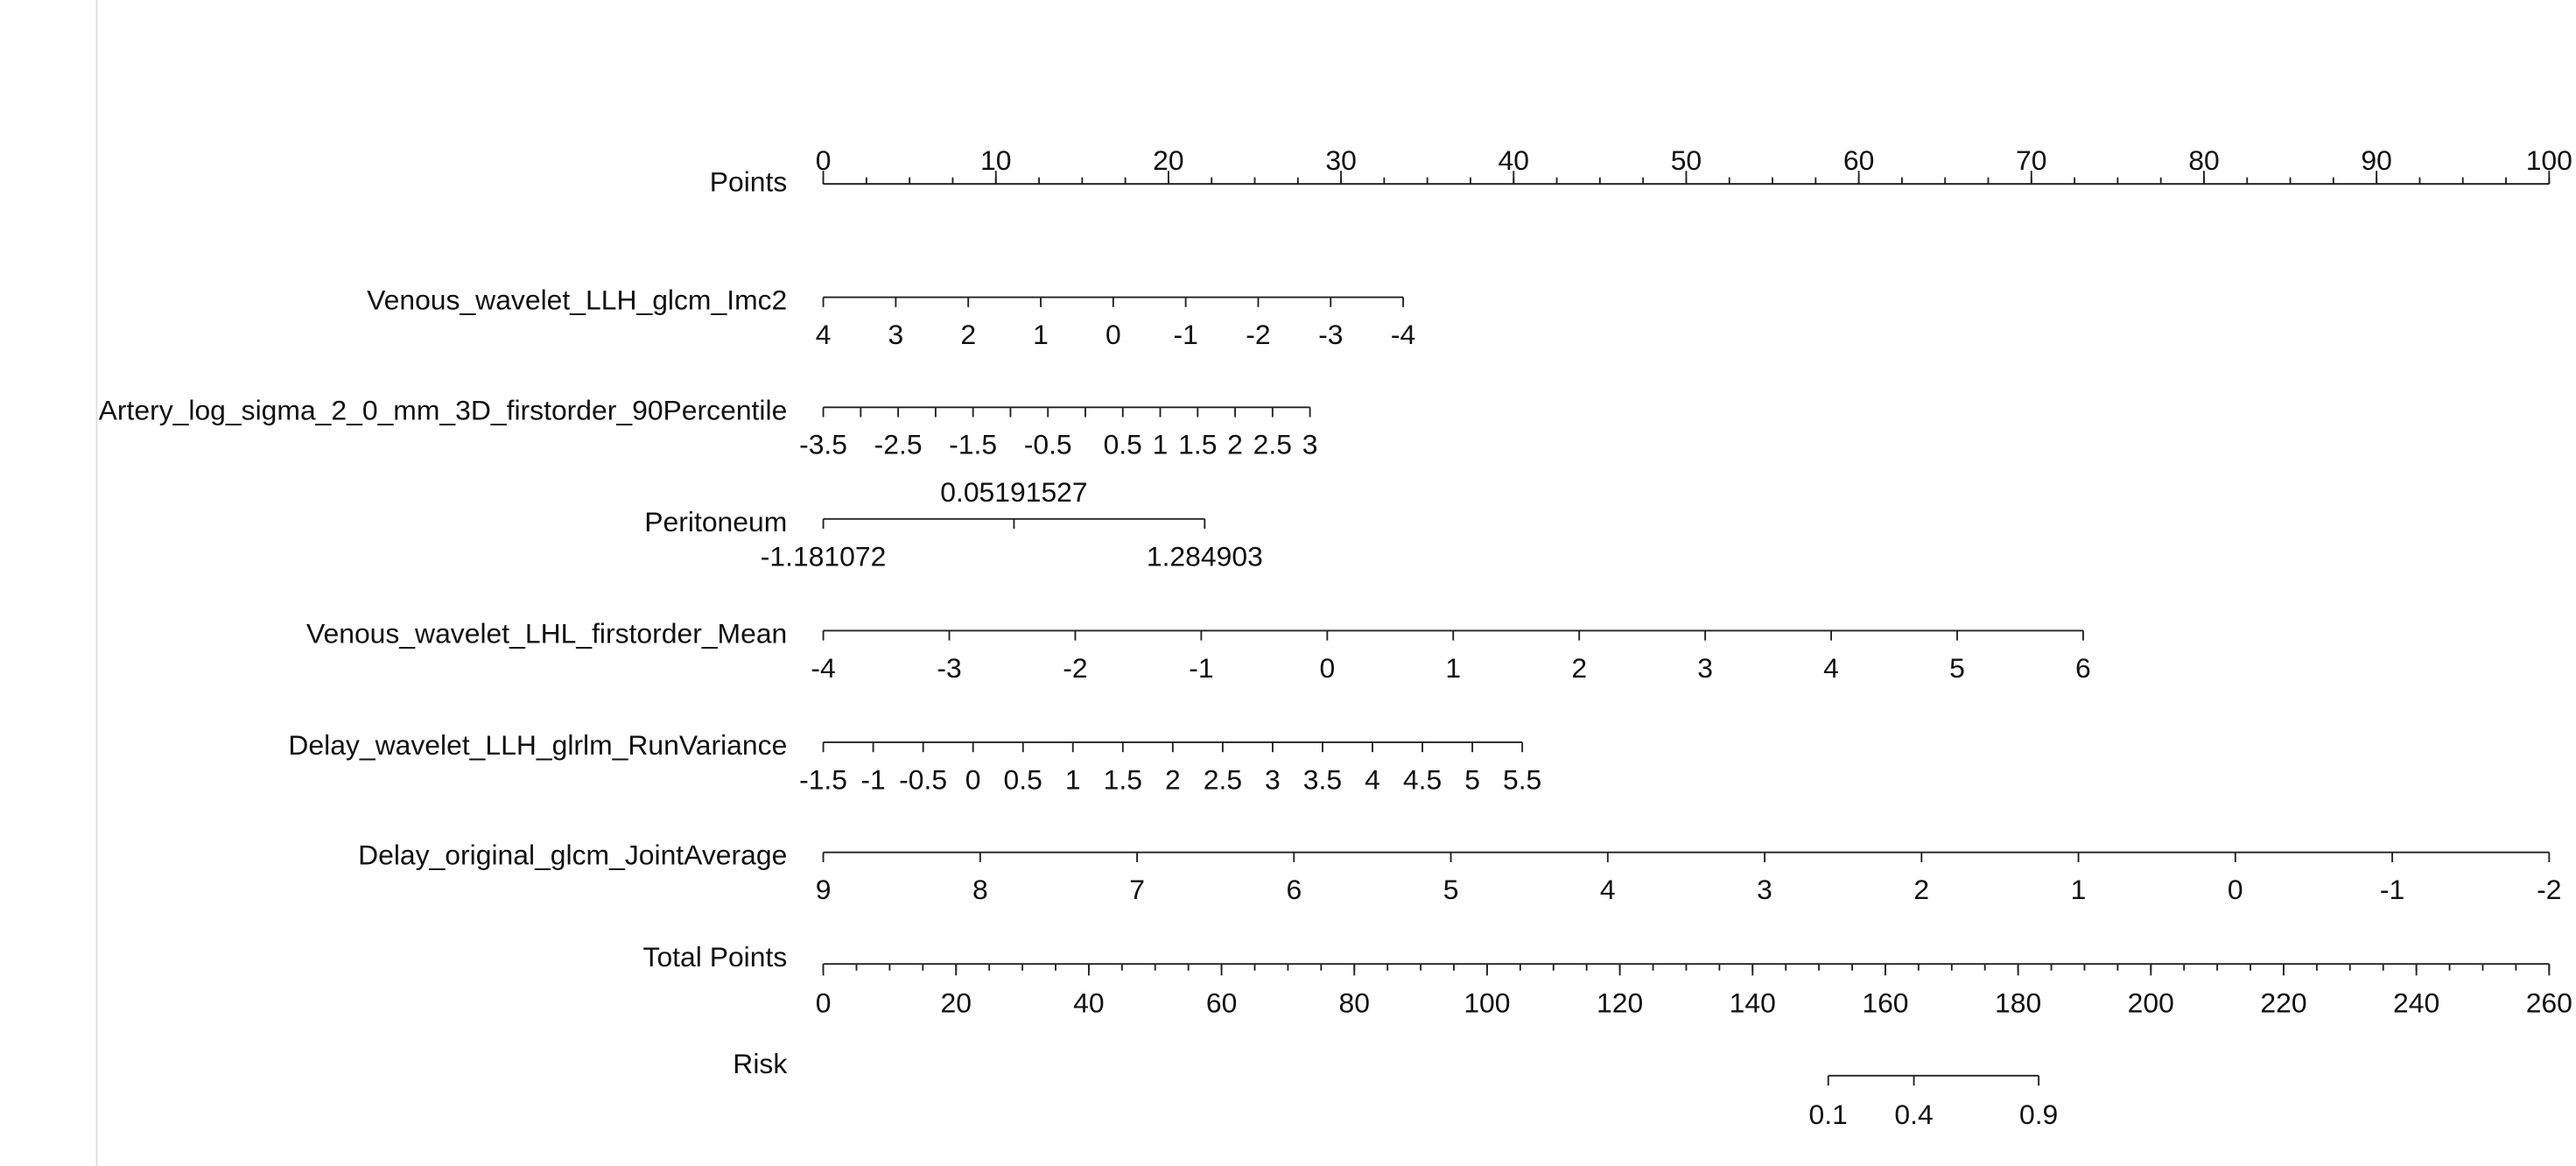 The width and height of the screenshot is (2576, 1166). Describe the element at coordinates (760, 1063) in the screenshot. I see `row-label: Risk` at that location.